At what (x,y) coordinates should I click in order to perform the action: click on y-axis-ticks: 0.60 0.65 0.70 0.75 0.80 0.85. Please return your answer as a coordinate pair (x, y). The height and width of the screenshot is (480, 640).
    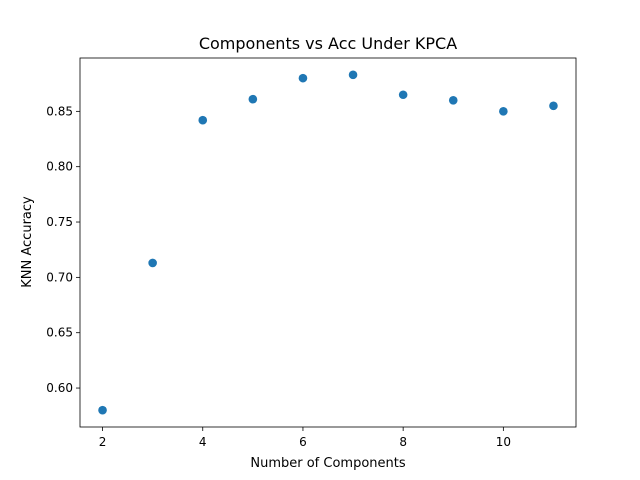
    Looking at the image, I should click on (63, 249).